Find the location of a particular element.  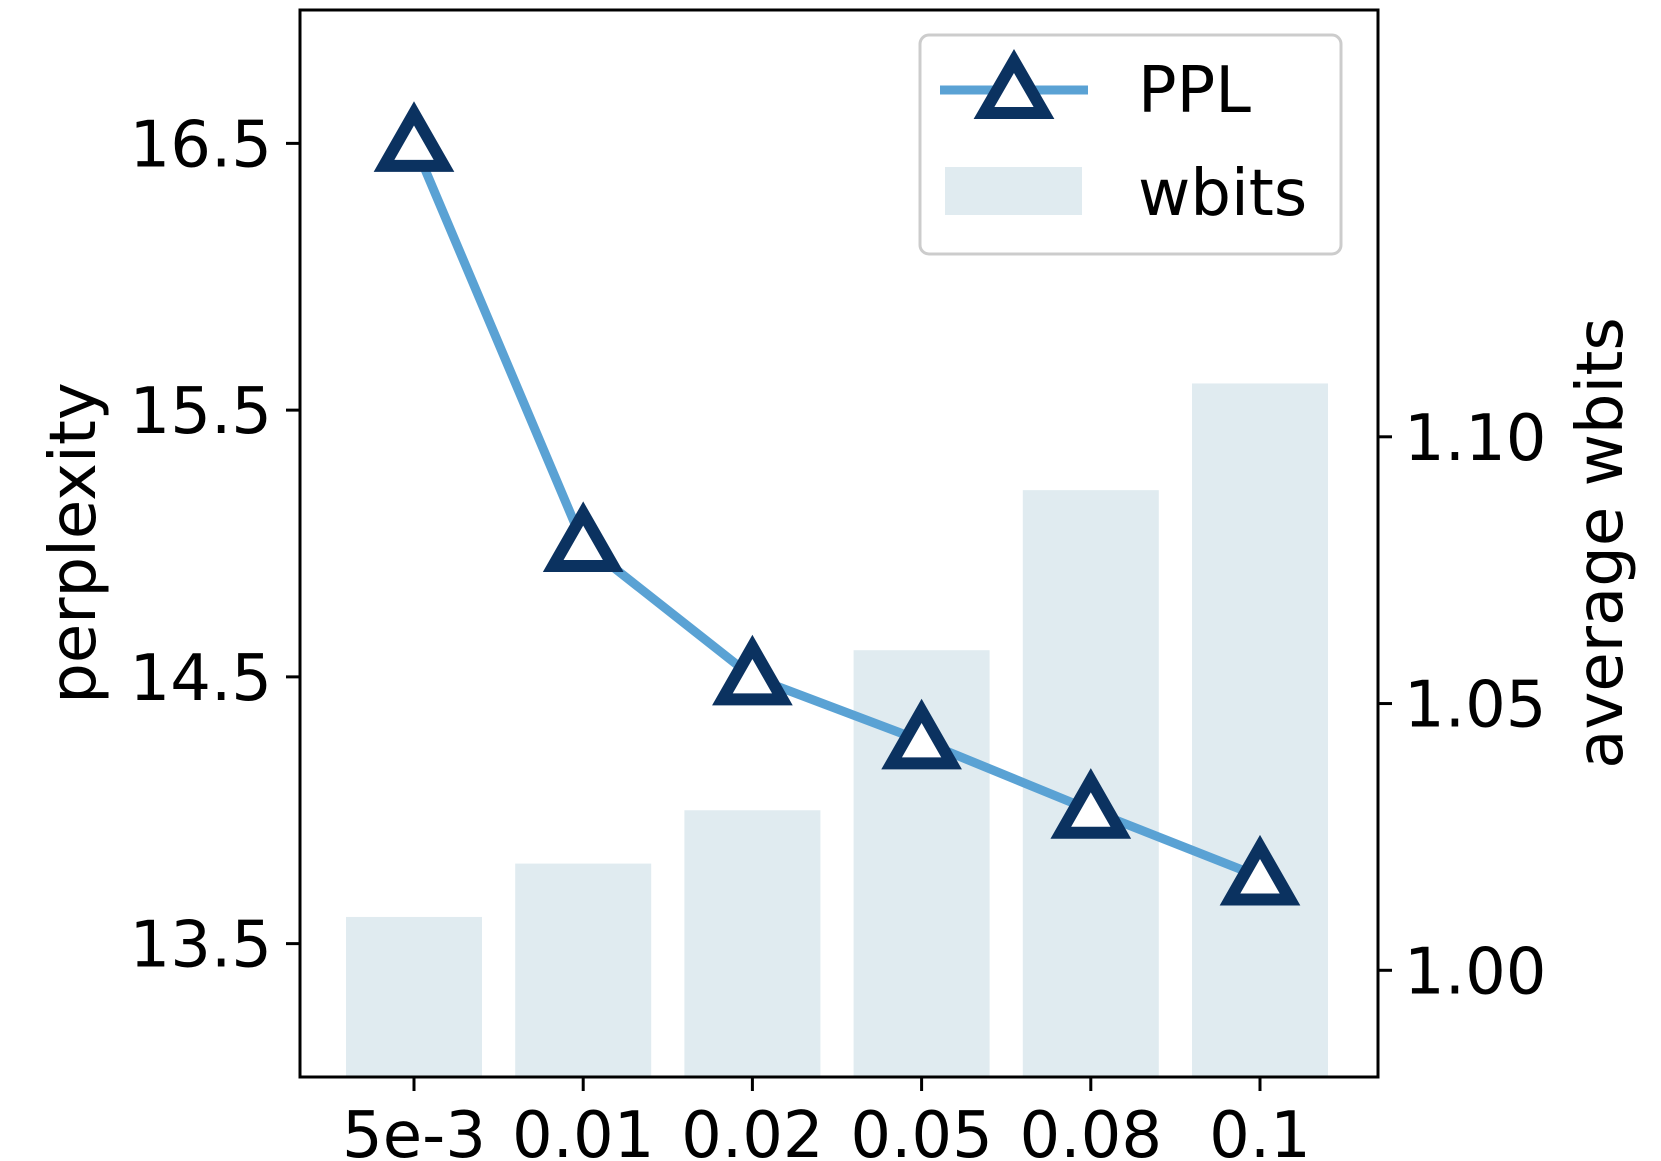

x-tick-label: 0.1 is located at coordinates (1260, 1130).